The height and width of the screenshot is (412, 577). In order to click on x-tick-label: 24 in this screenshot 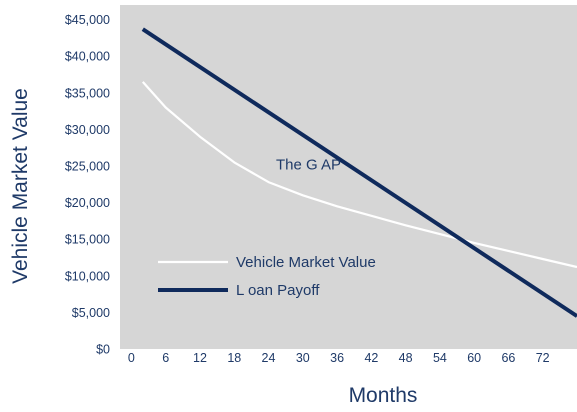, I will do `click(269, 358)`.